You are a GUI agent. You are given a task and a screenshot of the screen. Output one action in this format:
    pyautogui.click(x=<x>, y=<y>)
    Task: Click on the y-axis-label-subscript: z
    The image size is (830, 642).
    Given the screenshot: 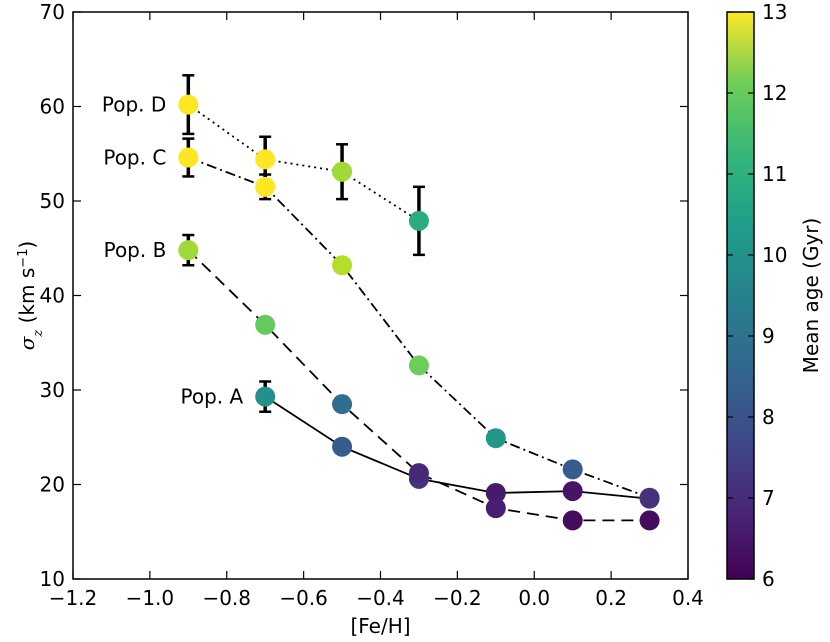 What is the action you would take?
    pyautogui.click(x=38, y=334)
    